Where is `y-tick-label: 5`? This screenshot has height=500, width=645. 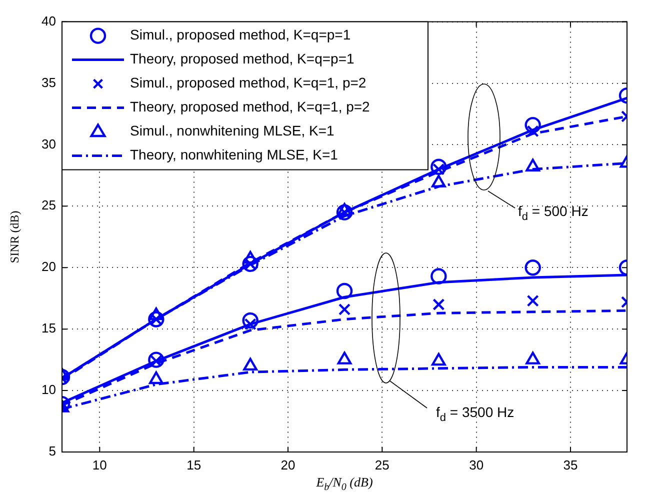
y-tick-label: 5 is located at coordinates (52, 451).